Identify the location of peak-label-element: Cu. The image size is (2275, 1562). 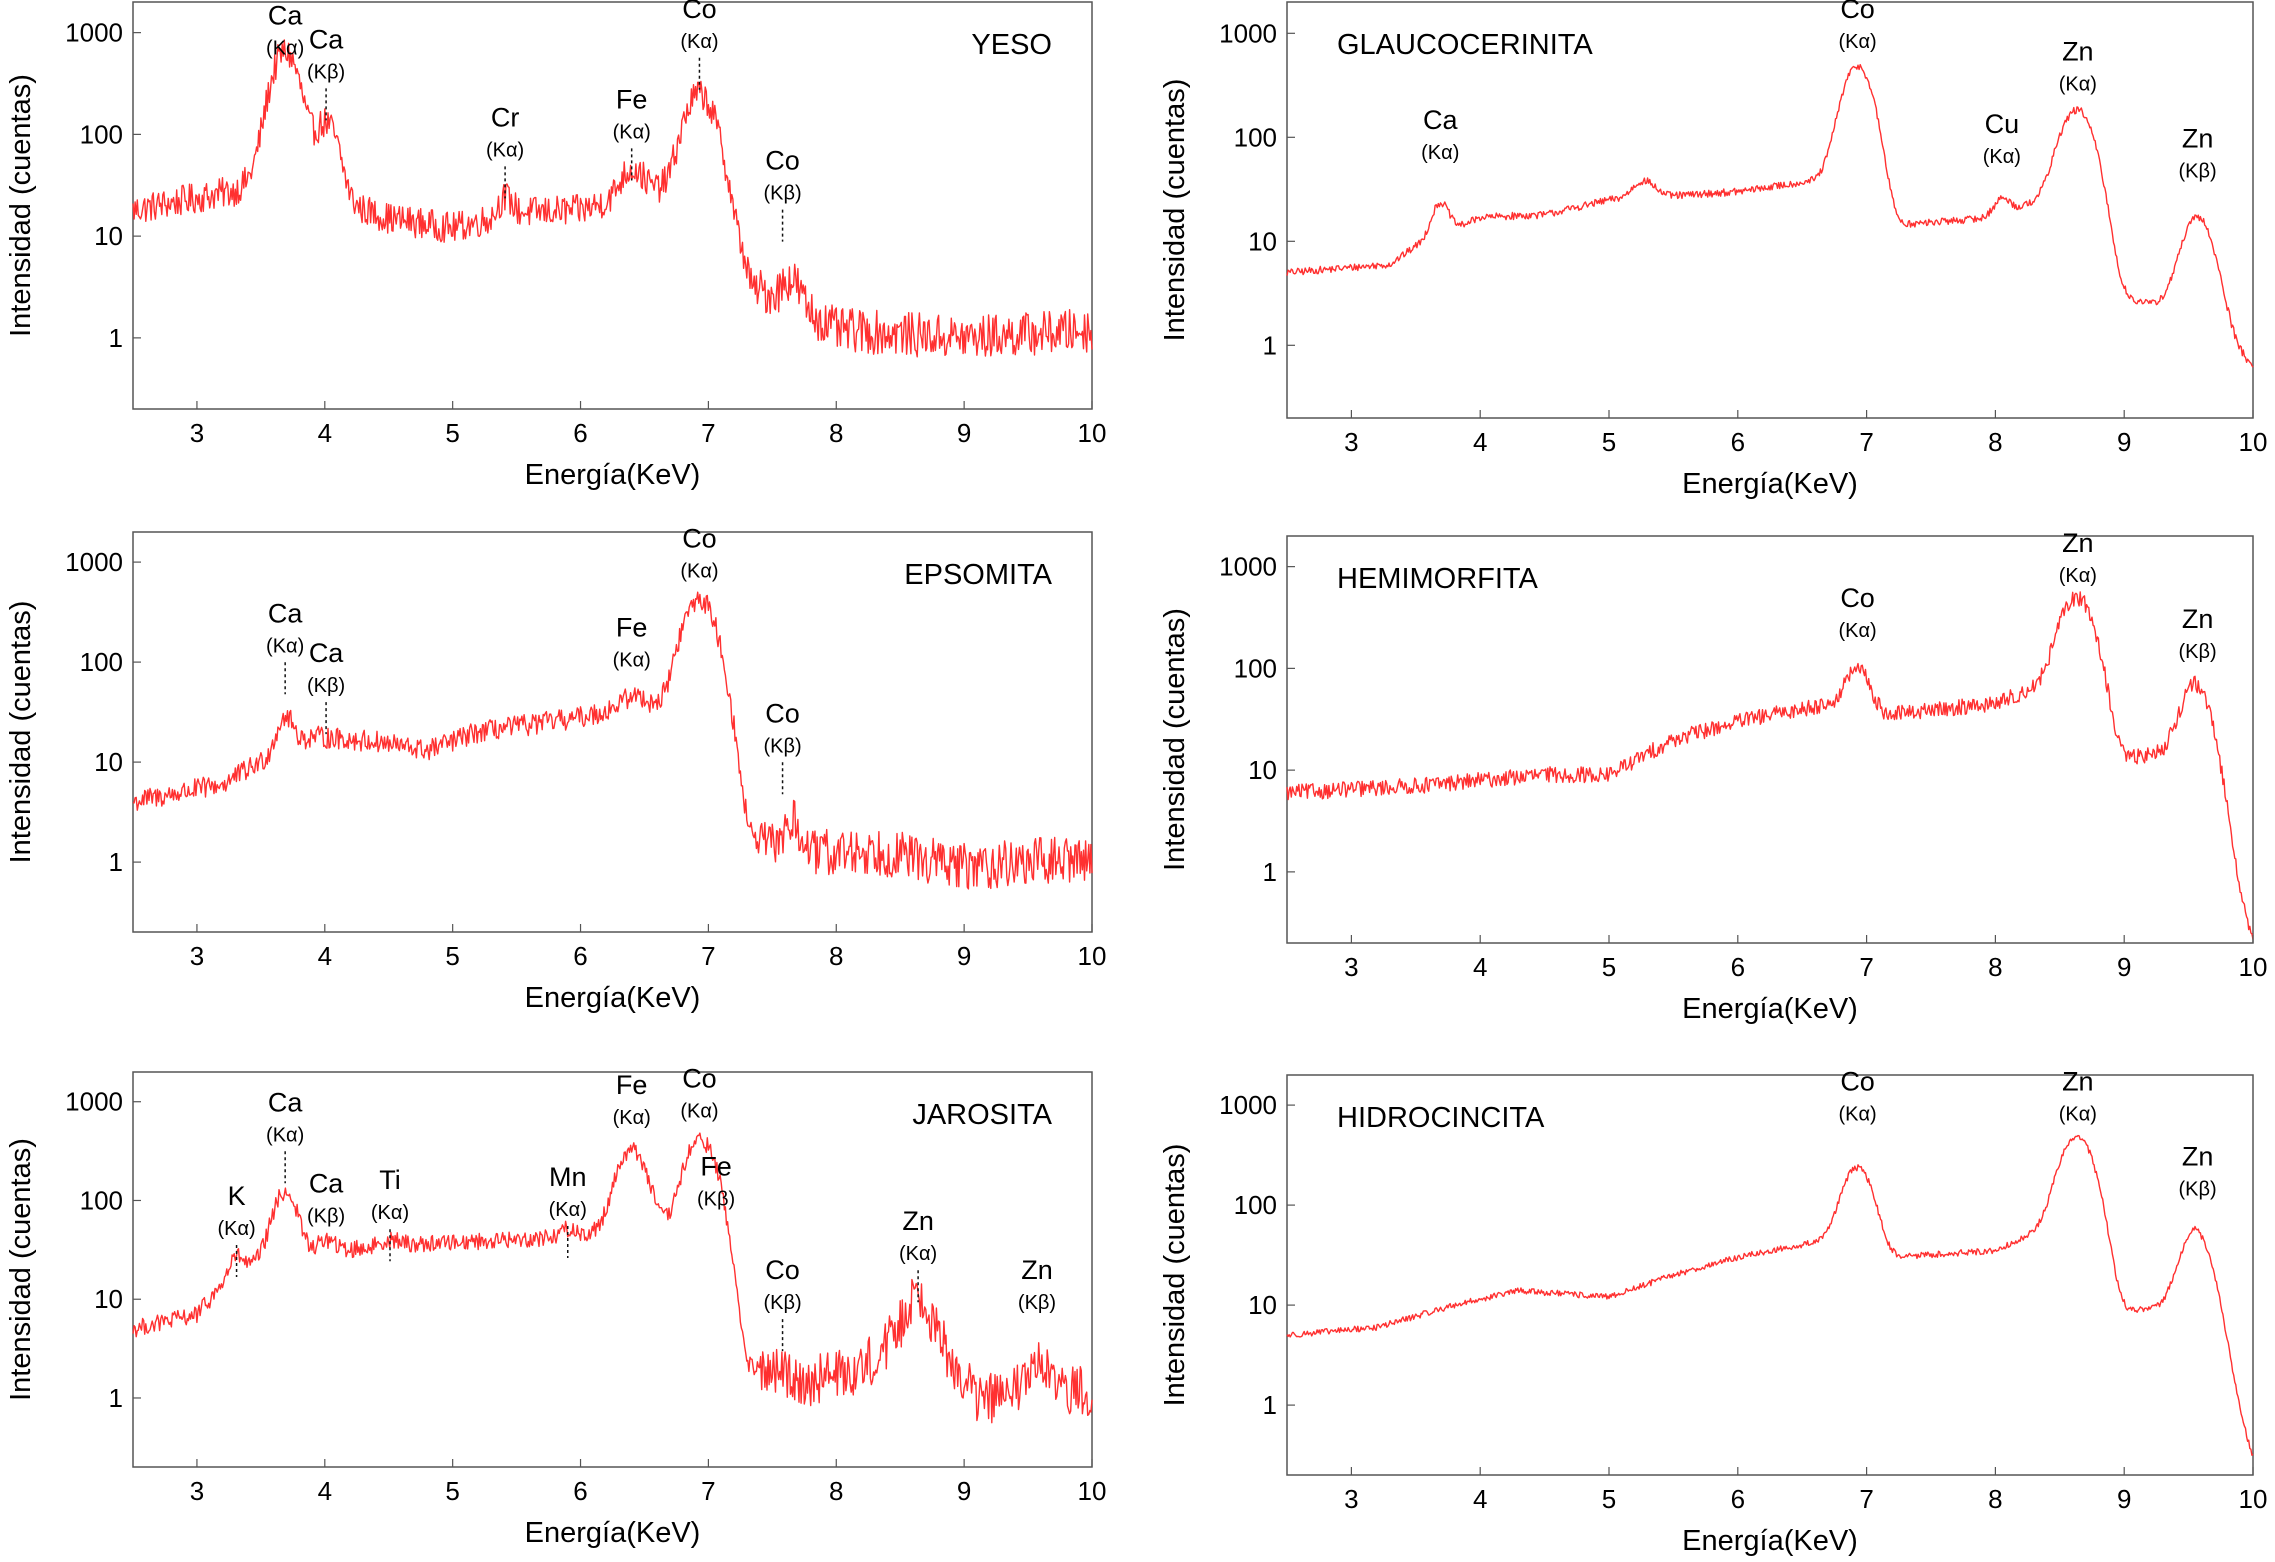
(2002, 124).